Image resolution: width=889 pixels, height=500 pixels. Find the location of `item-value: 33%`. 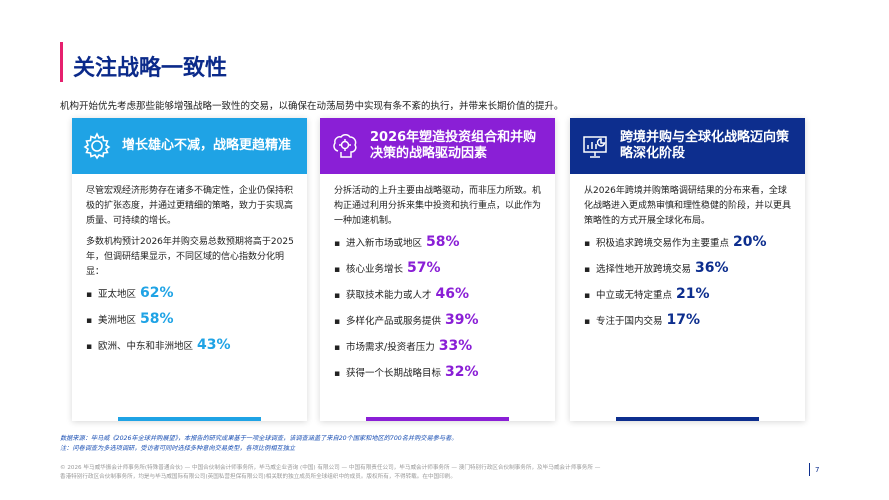

item-value: 33% is located at coordinates (455, 346).